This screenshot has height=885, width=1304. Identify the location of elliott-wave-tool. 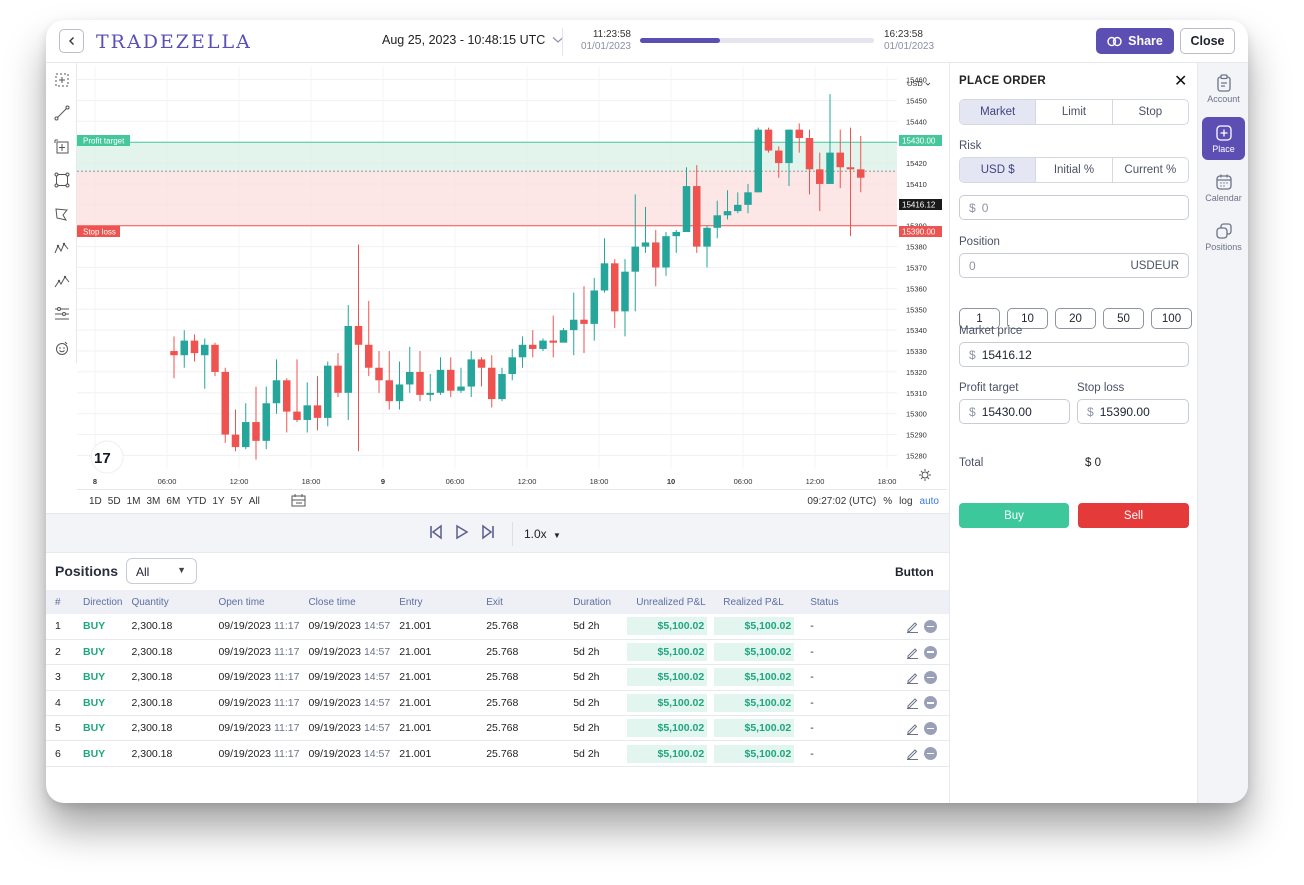
(61, 281).